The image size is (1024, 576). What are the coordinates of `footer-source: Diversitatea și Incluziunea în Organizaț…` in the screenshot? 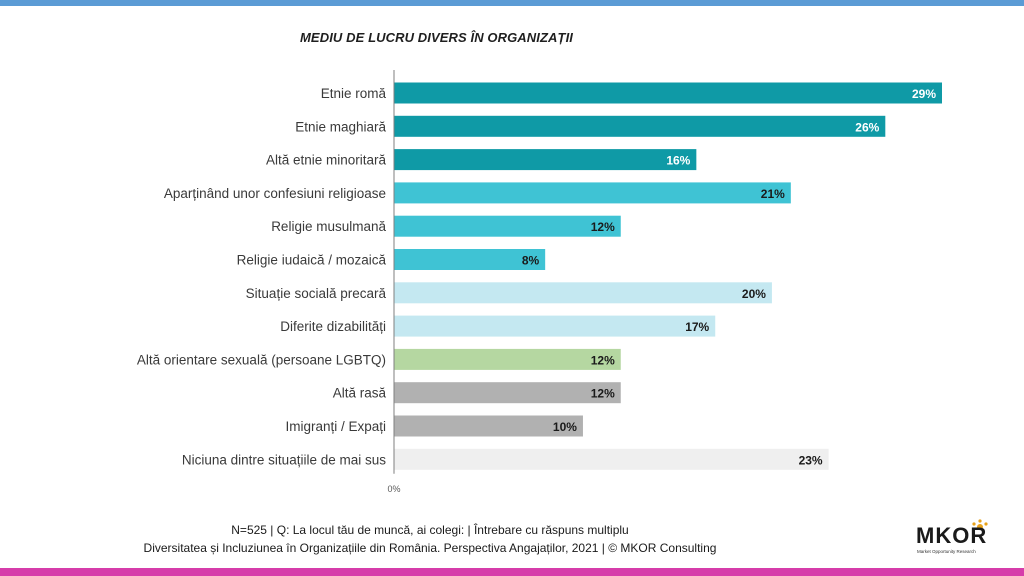 It's located at (430, 548).